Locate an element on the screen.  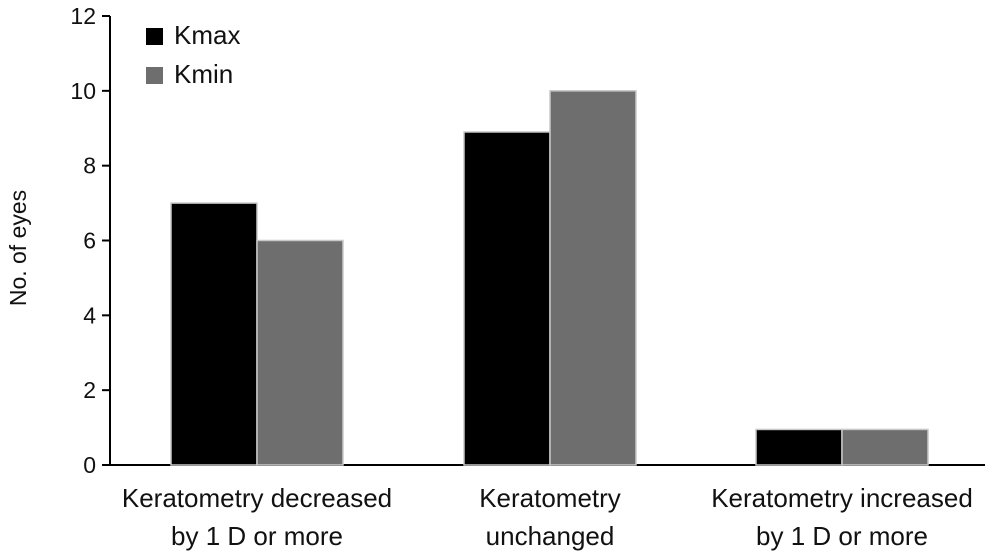
y-tick-label: 6 is located at coordinates (89, 241).